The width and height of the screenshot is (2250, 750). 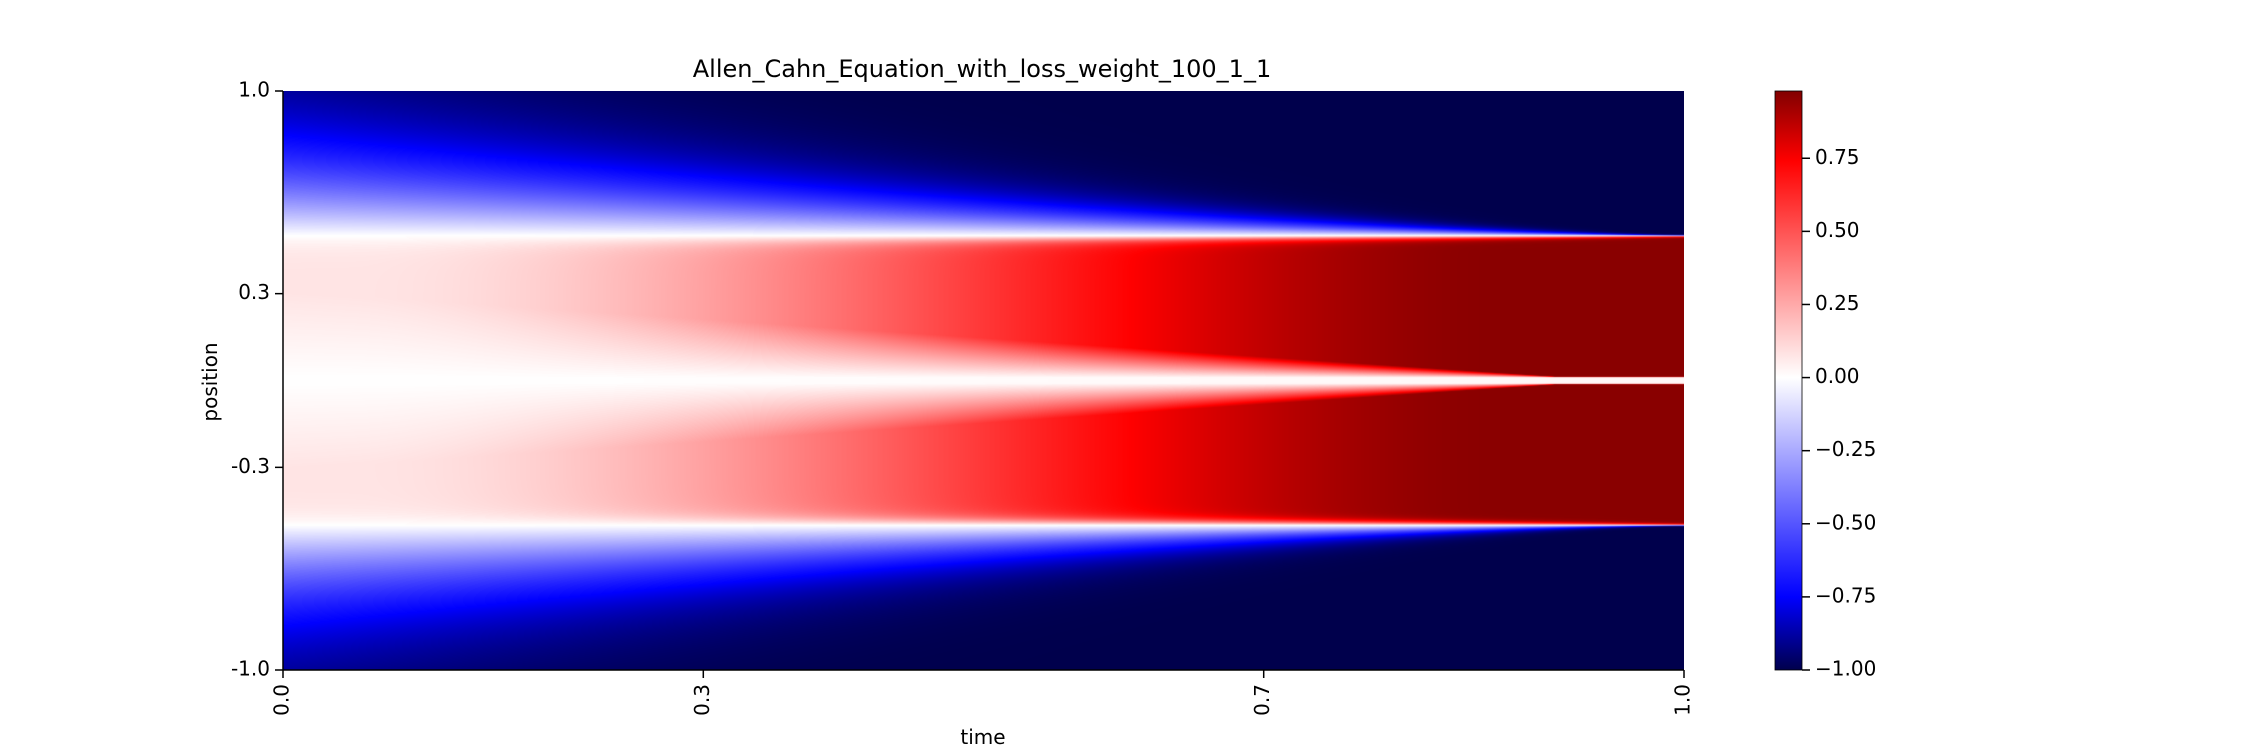 What do you see at coordinates (702, 700) in the screenshot?
I see `x-tick-label: 0.3` at bounding box center [702, 700].